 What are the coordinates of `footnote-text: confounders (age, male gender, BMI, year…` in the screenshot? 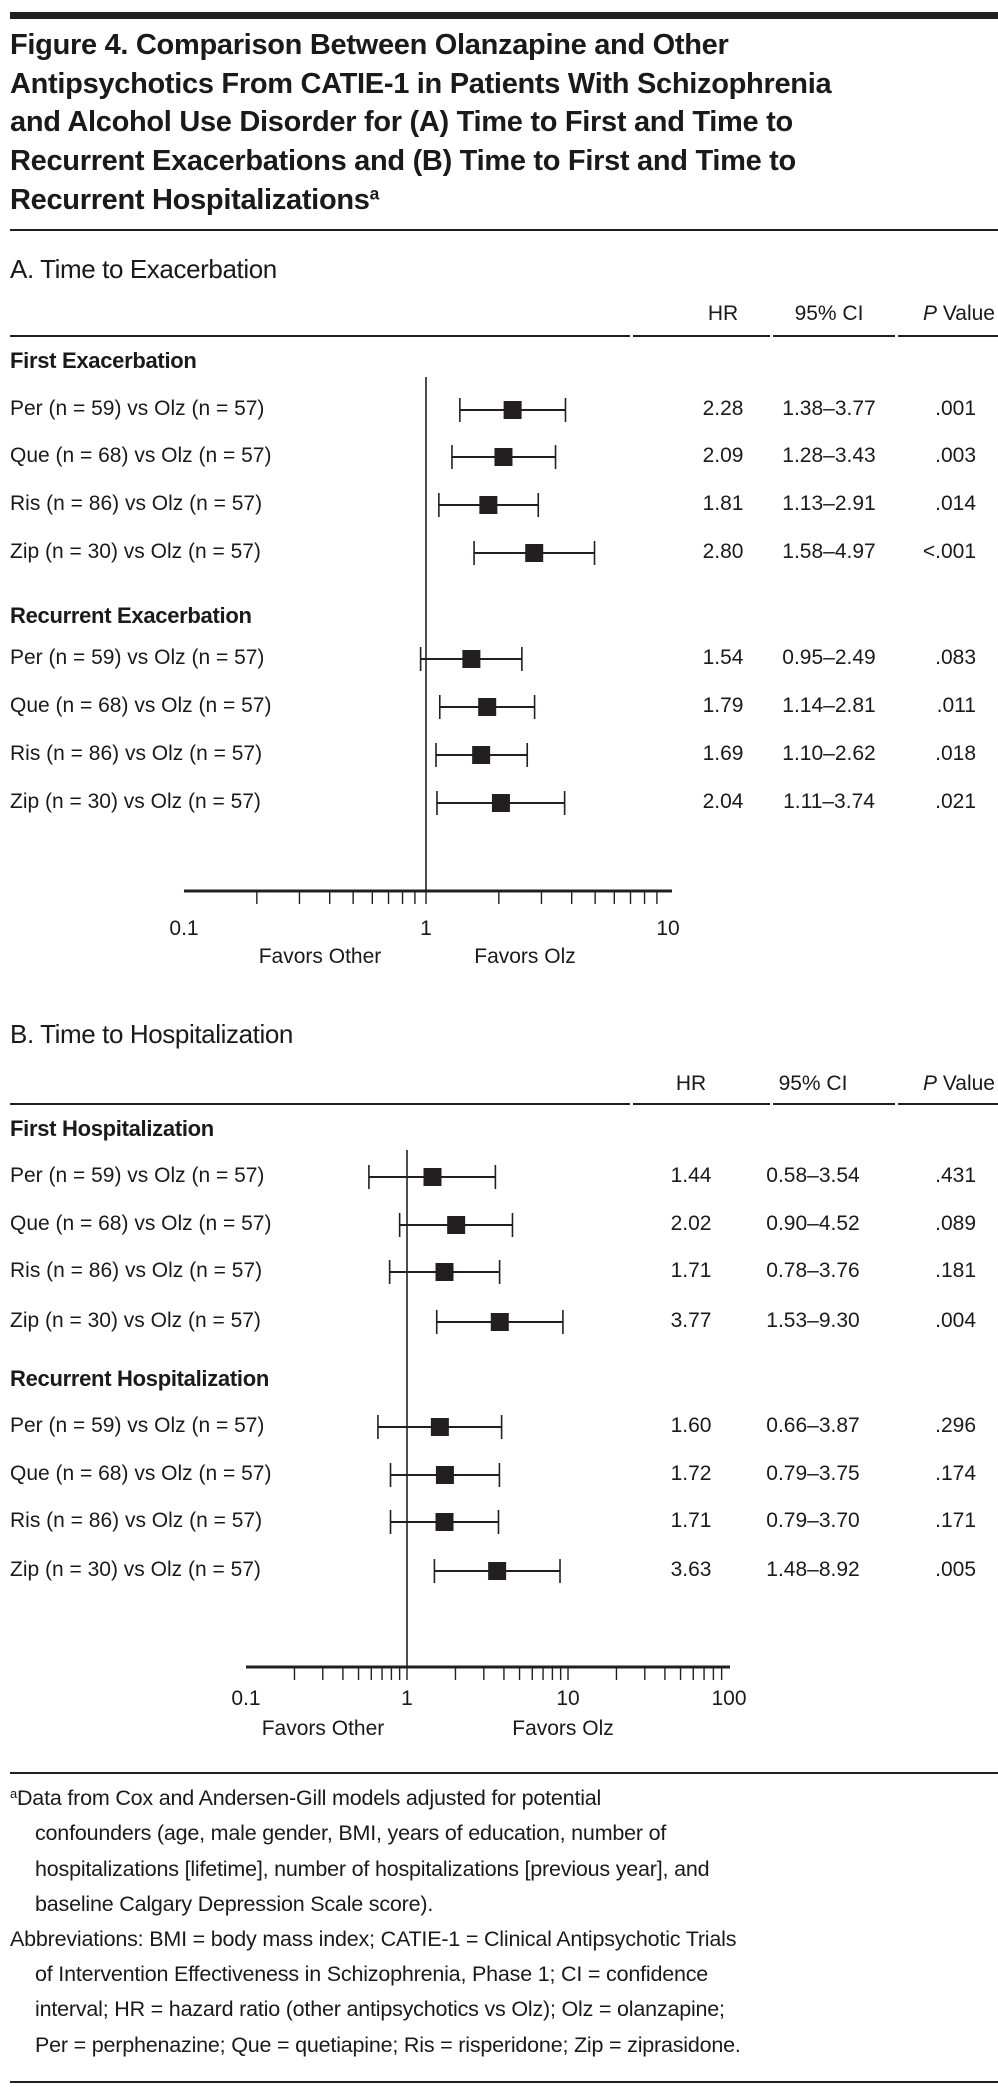 It's located at (351, 1833).